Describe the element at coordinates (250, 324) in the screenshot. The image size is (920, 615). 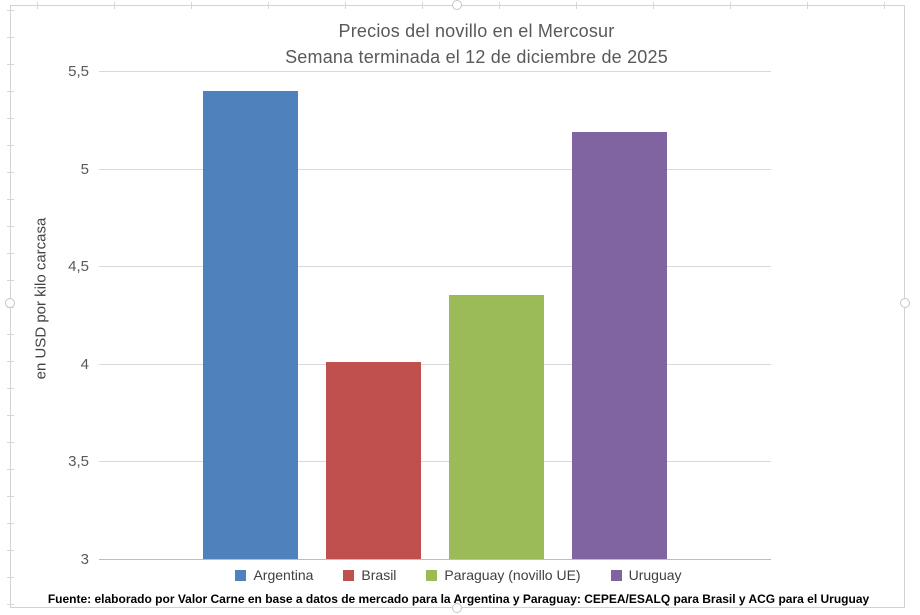
I see `bar-argentina` at that location.